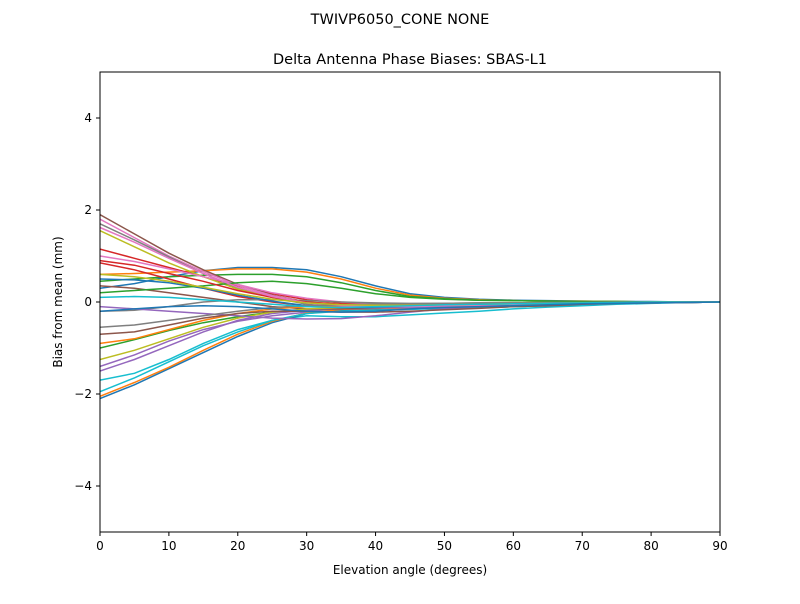 The width and height of the screenshot is (800, 604). I want to click on x-tick-label: 90, so click(719, 546).